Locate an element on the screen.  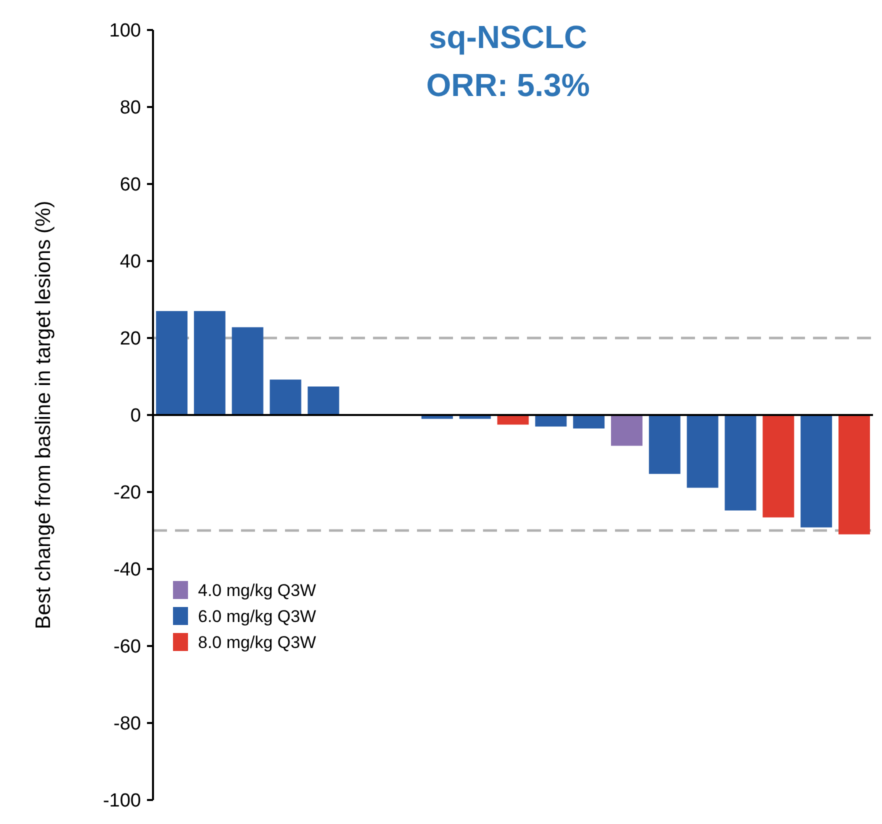
y-tick-label: -20 is located at coordinates (127, 493).